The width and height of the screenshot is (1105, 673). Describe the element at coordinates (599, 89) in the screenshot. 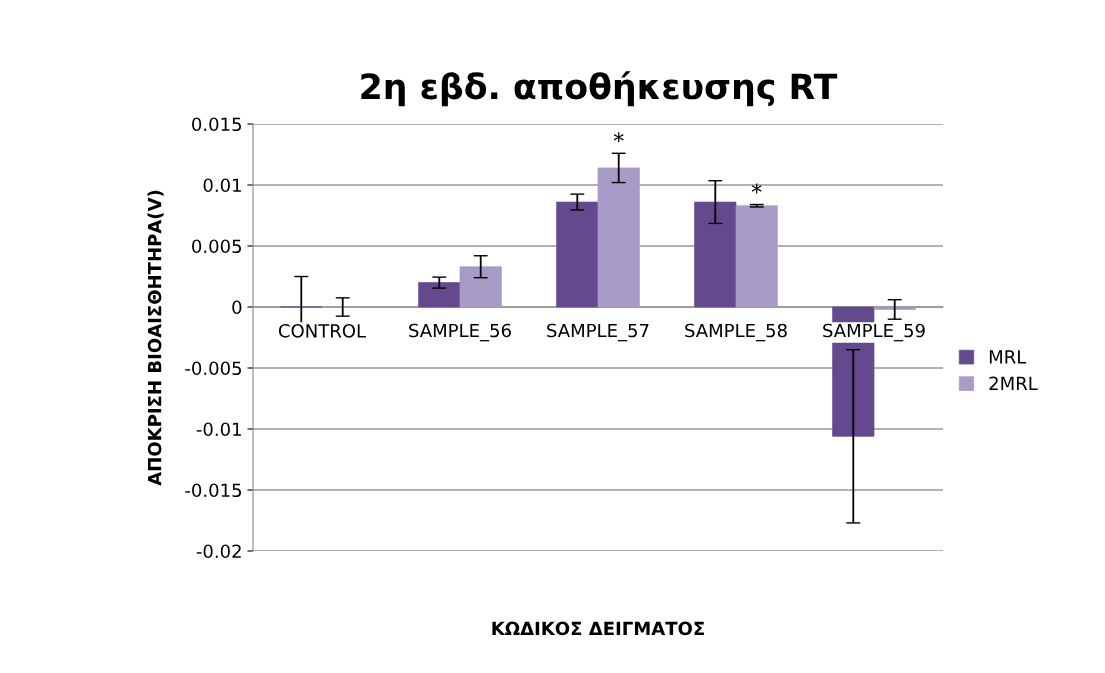

I see `chart-title: 2η εβδ. αποθήκευσης RT` at that location.